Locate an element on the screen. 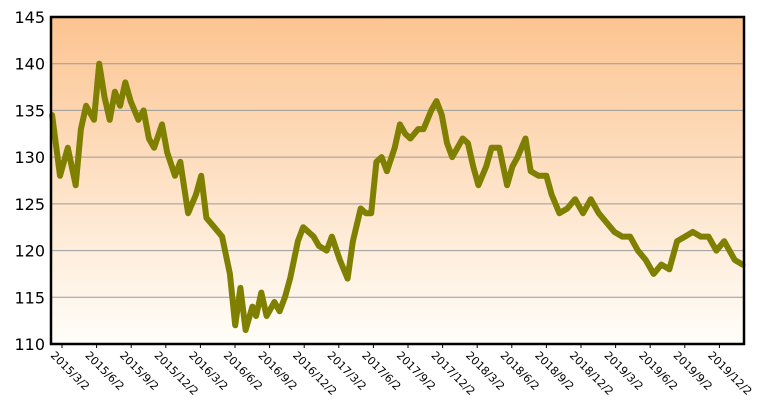 This screenshot has width=757, height=413. y-tick-label: 140 is located at coordinates (29, 64).